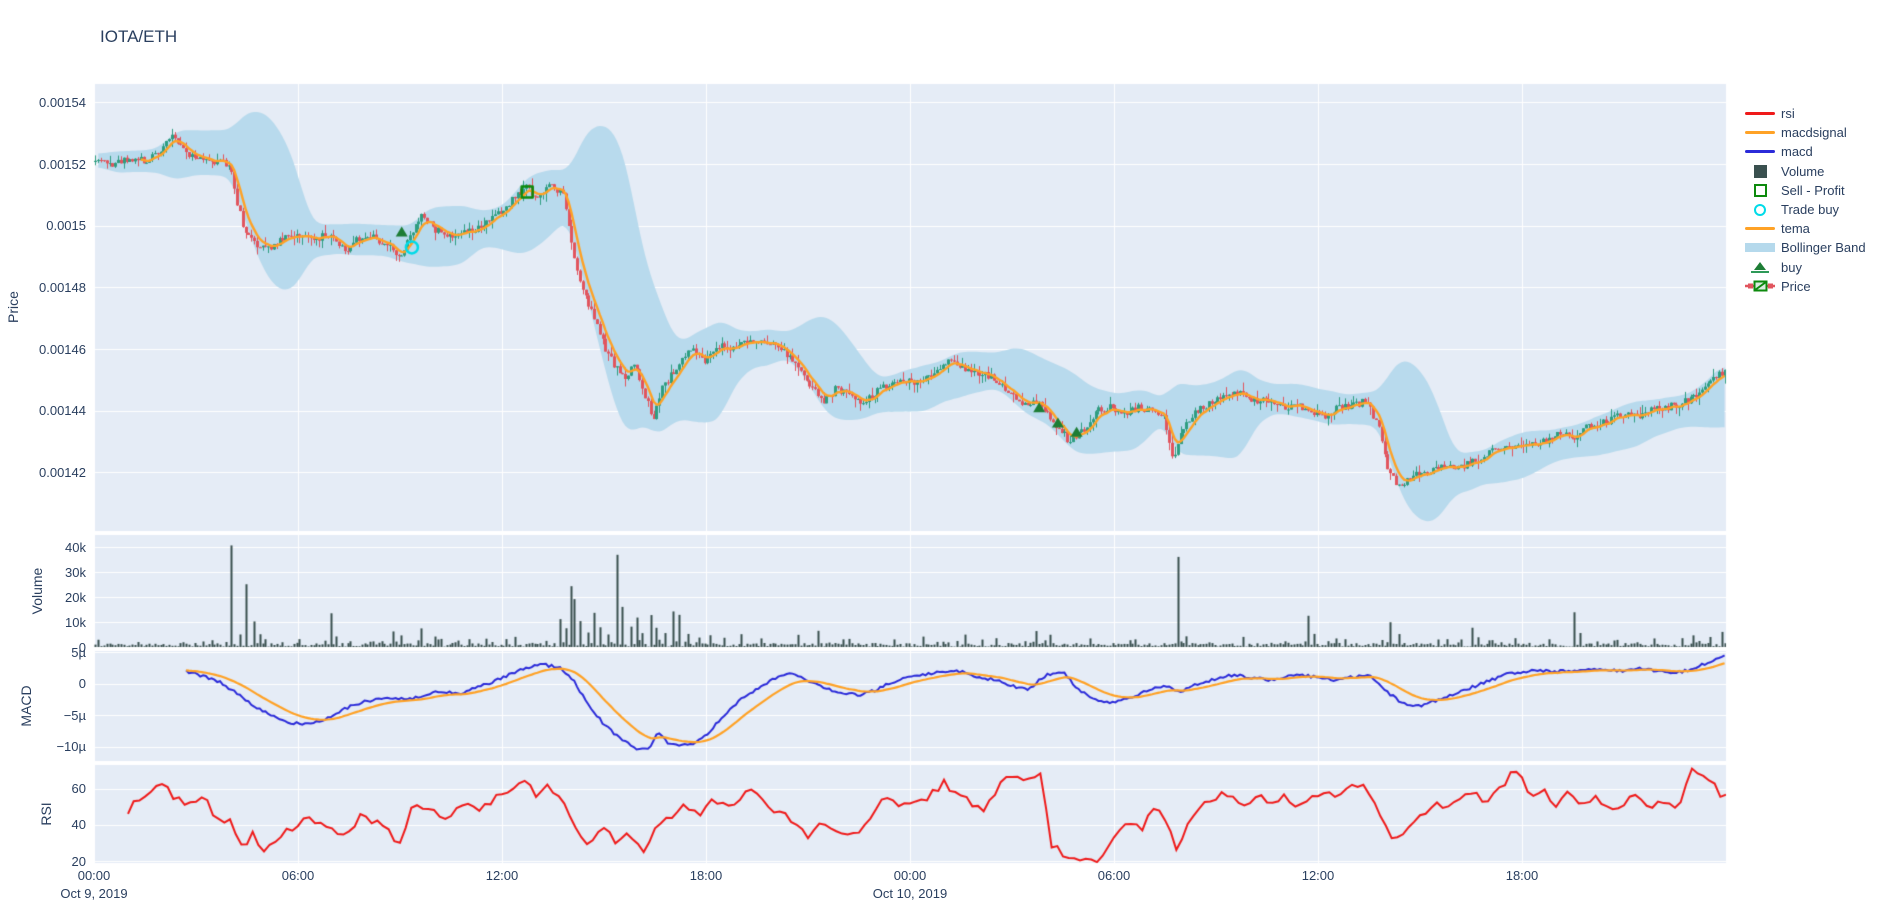 This screenshot has height=903, width=1890. I want to click on macd-axis-tick: 5µ, so click(78, 652).